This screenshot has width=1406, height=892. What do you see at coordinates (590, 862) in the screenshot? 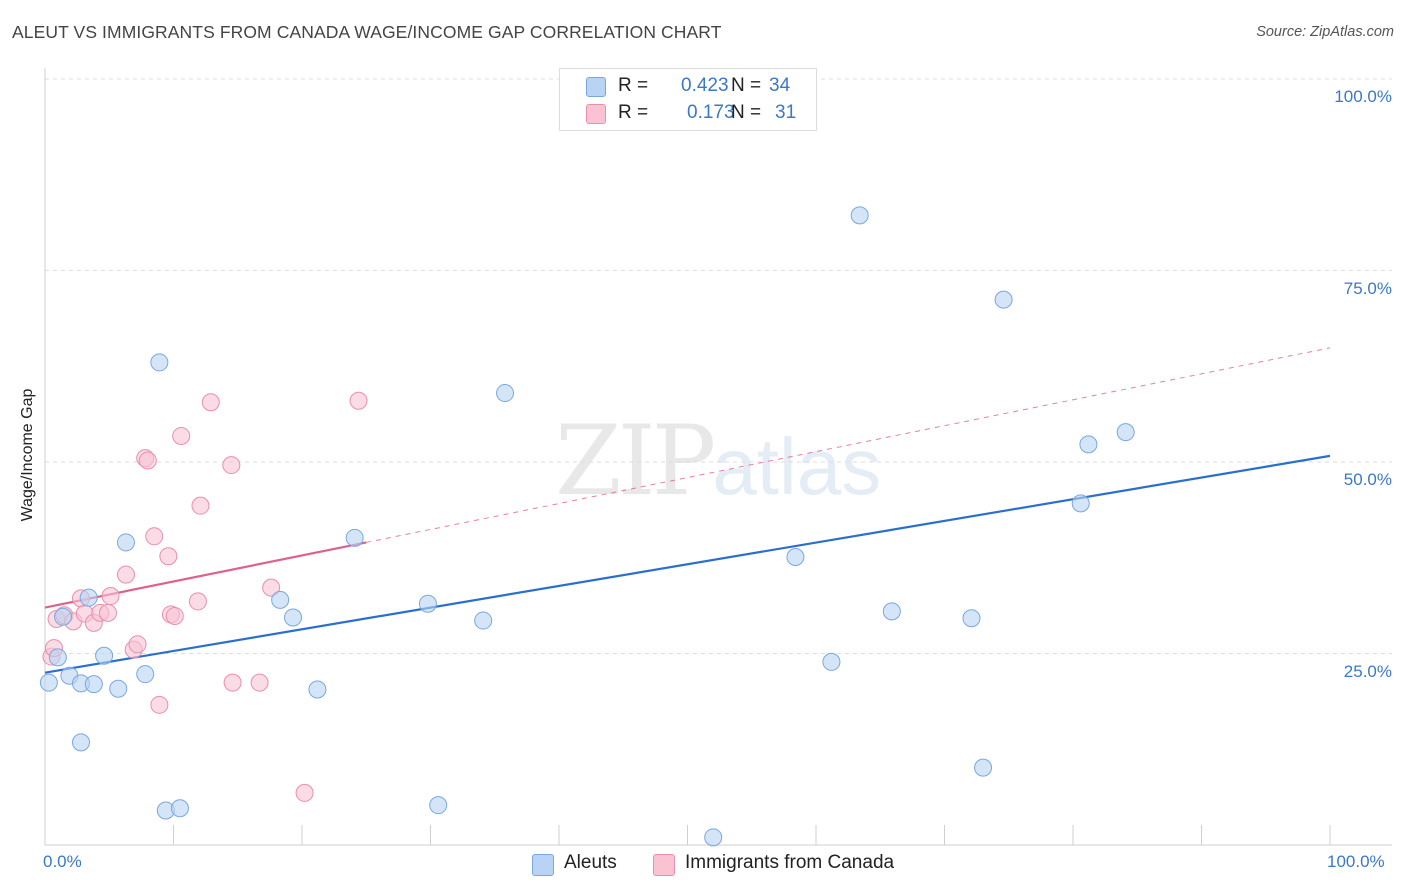
I see `bottom-legend-label-aleuts: Aleuts` at bounding box center [590, 862].